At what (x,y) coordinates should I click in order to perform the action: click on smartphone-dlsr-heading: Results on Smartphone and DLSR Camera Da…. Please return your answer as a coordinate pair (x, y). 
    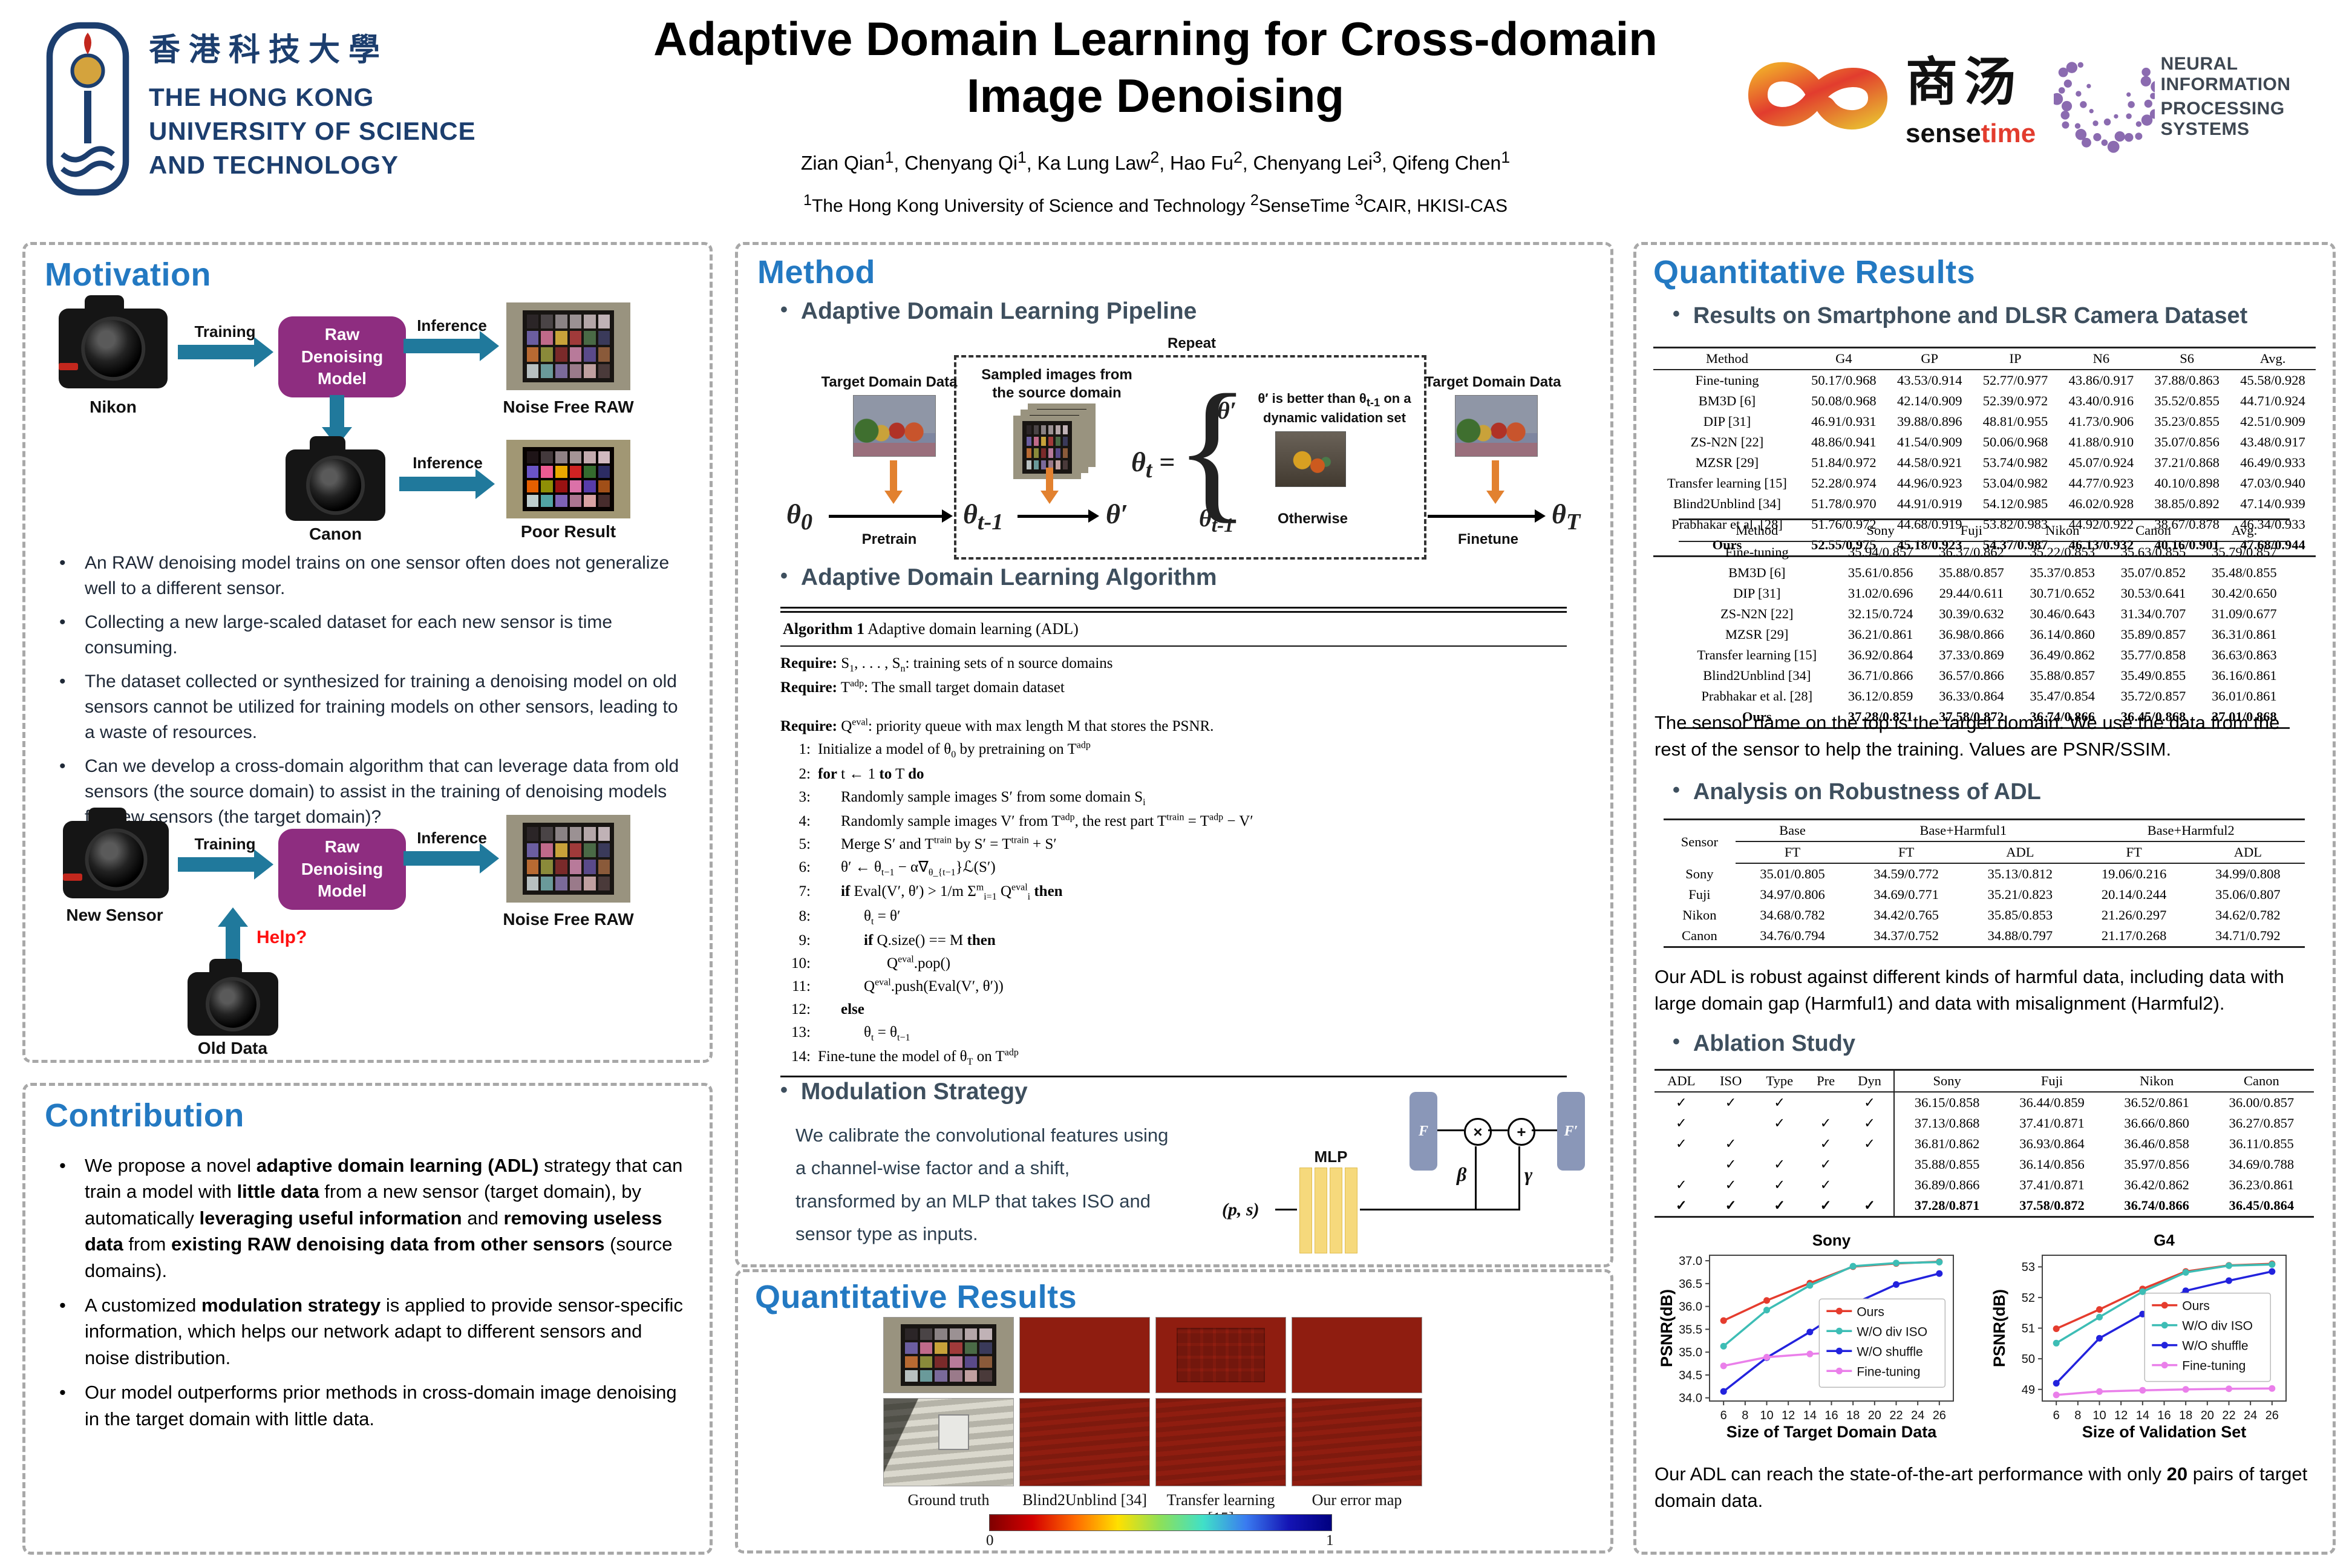
    Looking at the image, I should click on (1960, 315).